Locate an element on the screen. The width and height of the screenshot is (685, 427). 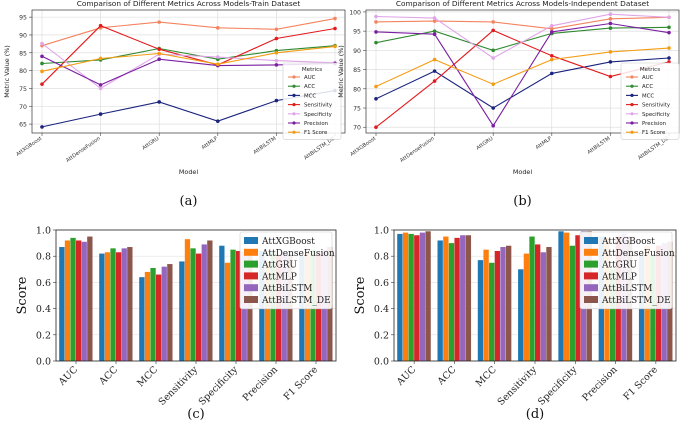
x-tick-label: AttGRU is located at coordinates (150, 144).